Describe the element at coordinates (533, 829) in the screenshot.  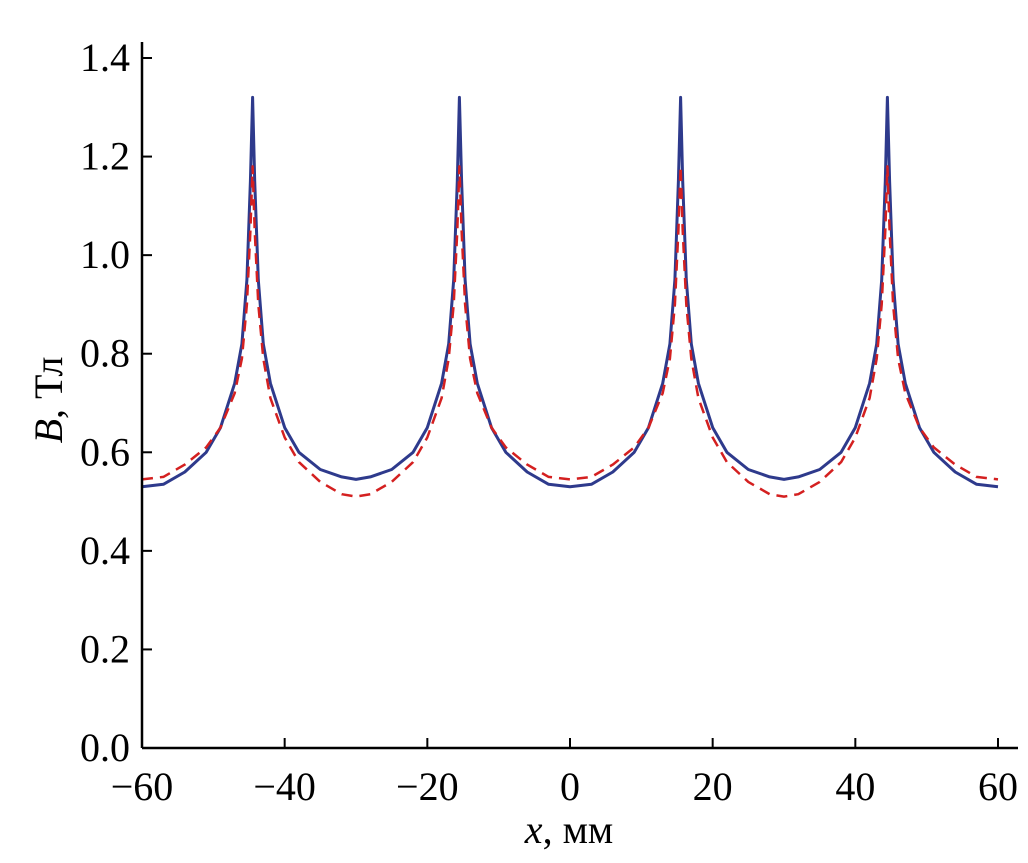
I see `x-axis-variable: x` at that location.